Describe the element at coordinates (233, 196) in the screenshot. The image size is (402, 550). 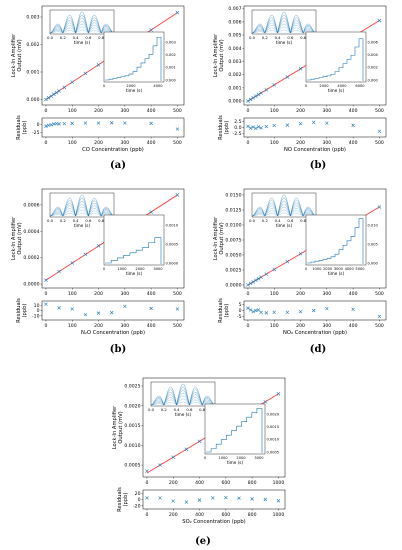
I see `y-tick-label: 0.0150` at that location.